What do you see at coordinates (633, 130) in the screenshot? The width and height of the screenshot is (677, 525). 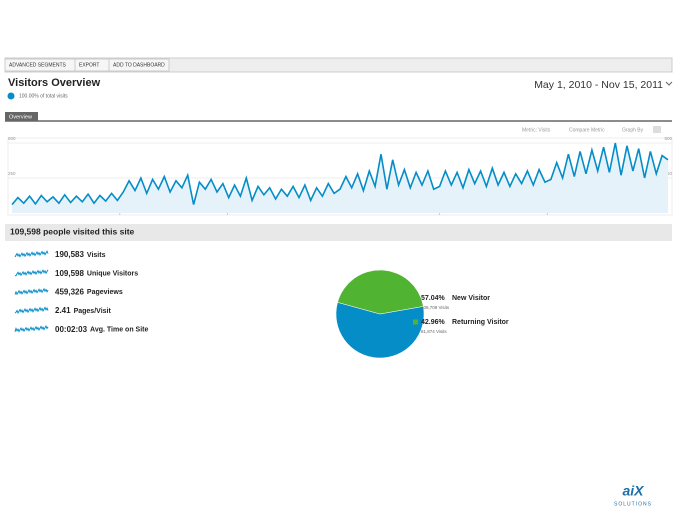 I see `graph-option: Graph By` at bounding box center [633, 130].